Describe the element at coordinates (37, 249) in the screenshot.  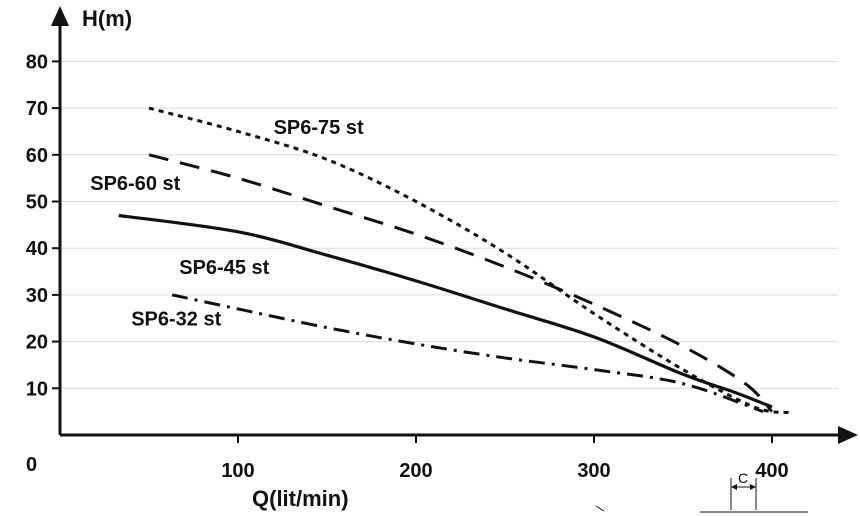
I see `y-tick-label-40: 40` at that location.